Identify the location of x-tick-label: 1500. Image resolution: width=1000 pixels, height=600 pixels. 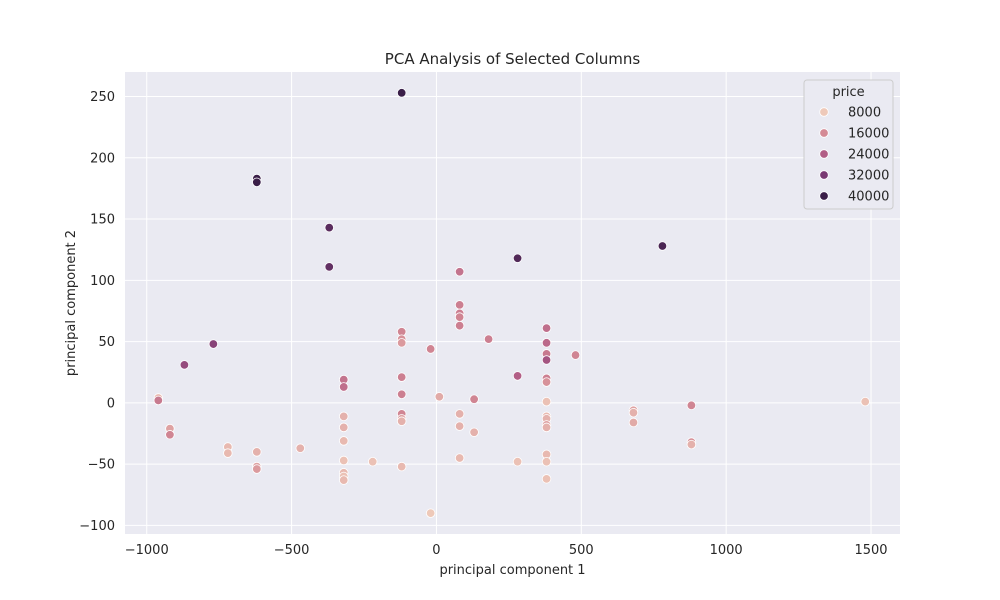
(870, 550).